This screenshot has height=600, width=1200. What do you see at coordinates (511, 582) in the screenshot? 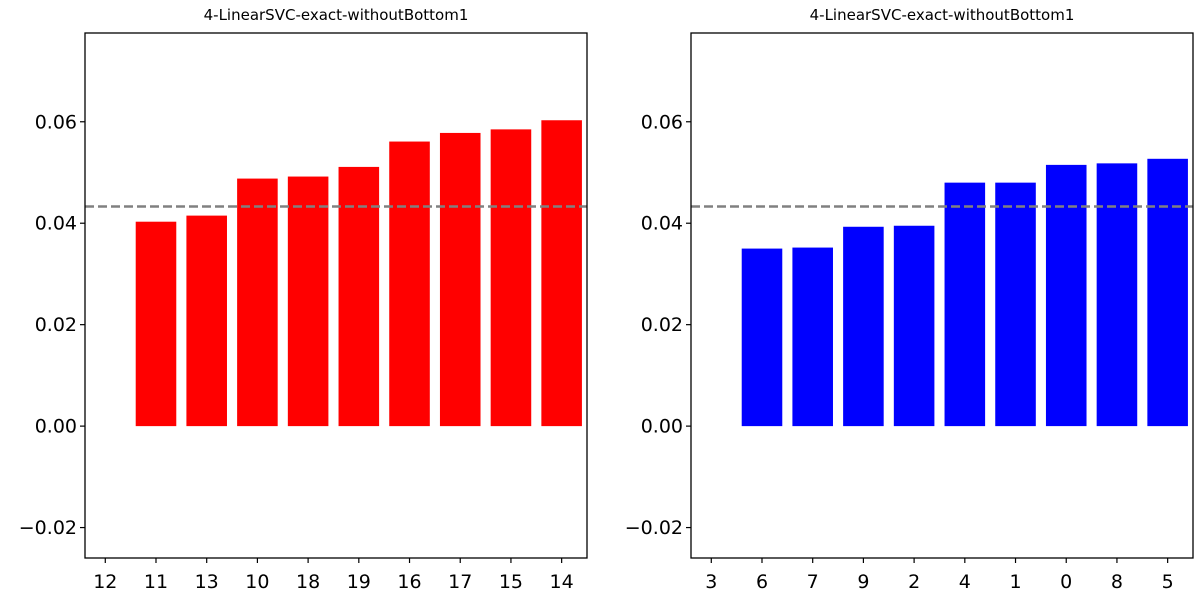
I see `left-xtick-label: 15` at bounding box center [511, 582].